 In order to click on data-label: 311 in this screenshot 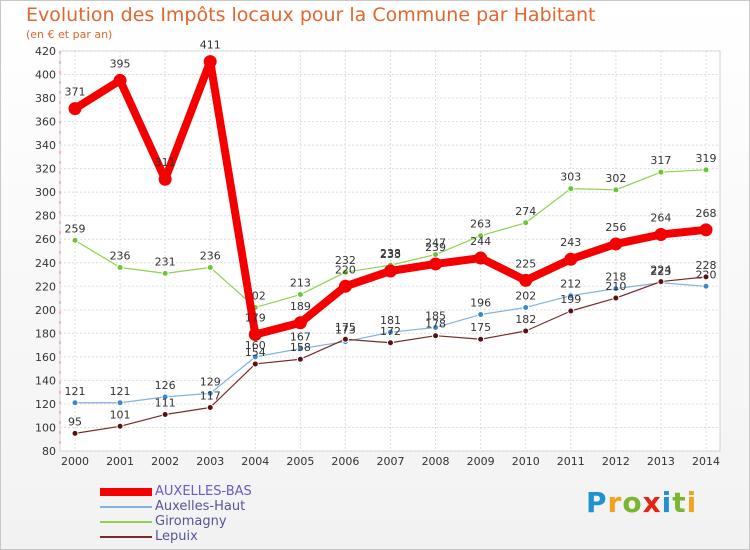, I will do `click(165, 162)`.